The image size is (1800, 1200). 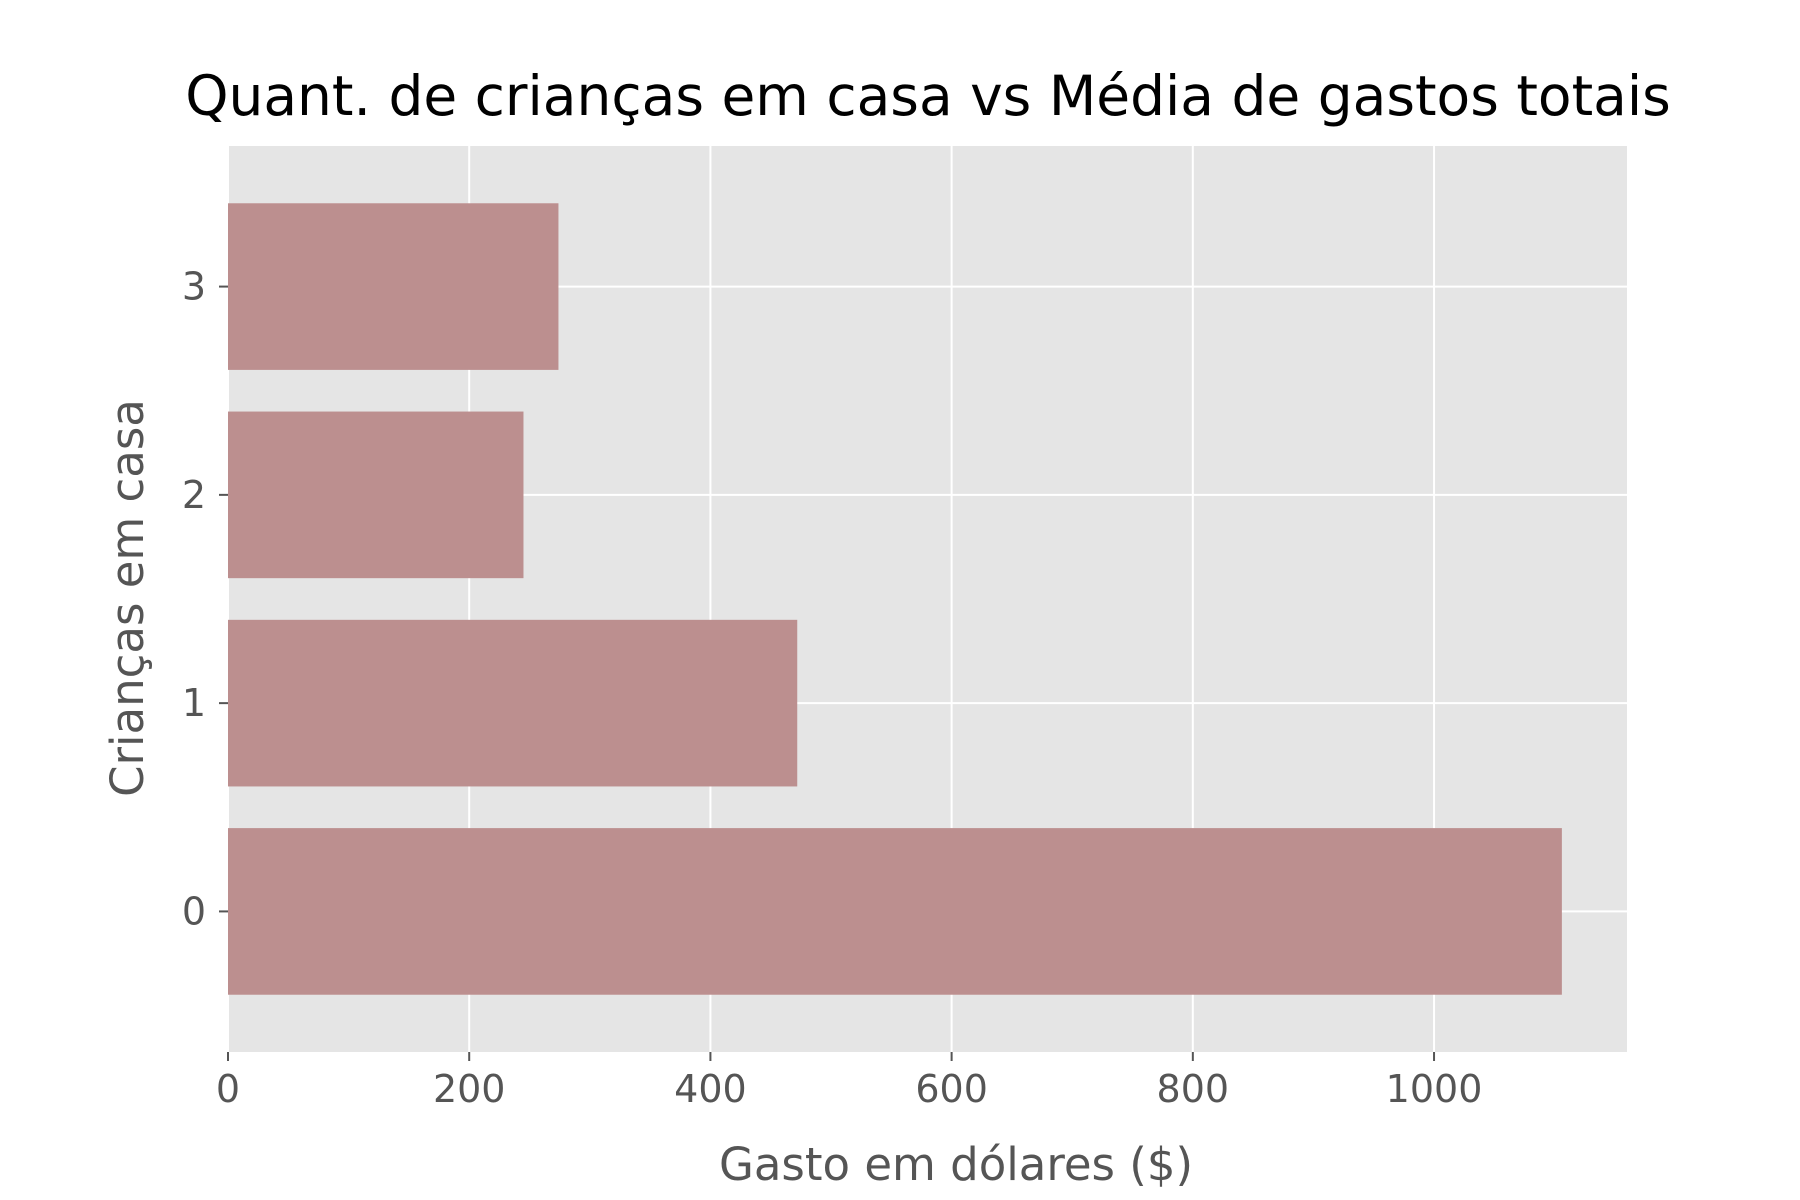 What do you see at coordinates (1434, 1089) in the screenshot?
I see `x-tick-label: 1000` at bounding box center [1434, 1089].